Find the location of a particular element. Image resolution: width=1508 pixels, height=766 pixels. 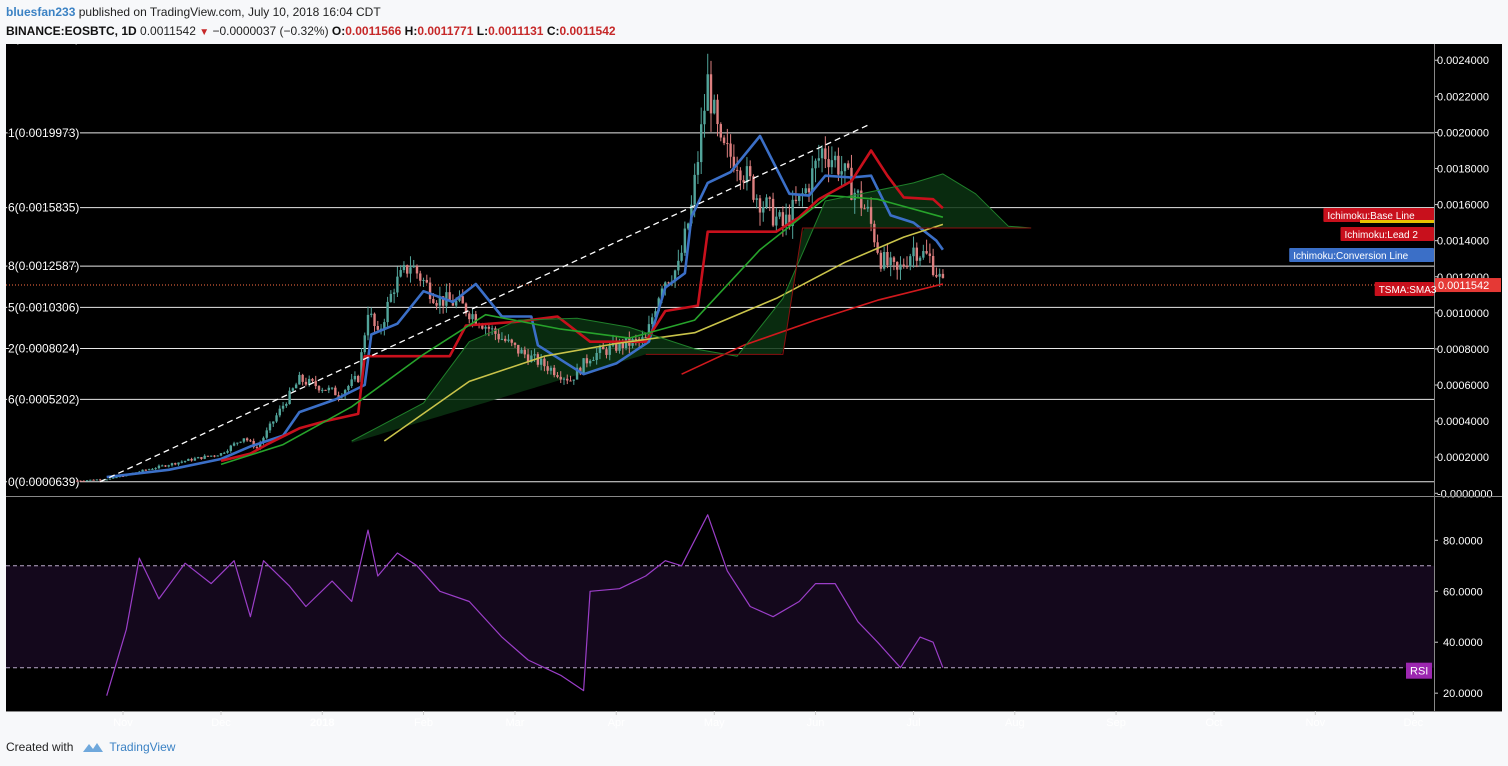

fib-label-0: 2(0.0025232) is located at coordinates (43, 44).